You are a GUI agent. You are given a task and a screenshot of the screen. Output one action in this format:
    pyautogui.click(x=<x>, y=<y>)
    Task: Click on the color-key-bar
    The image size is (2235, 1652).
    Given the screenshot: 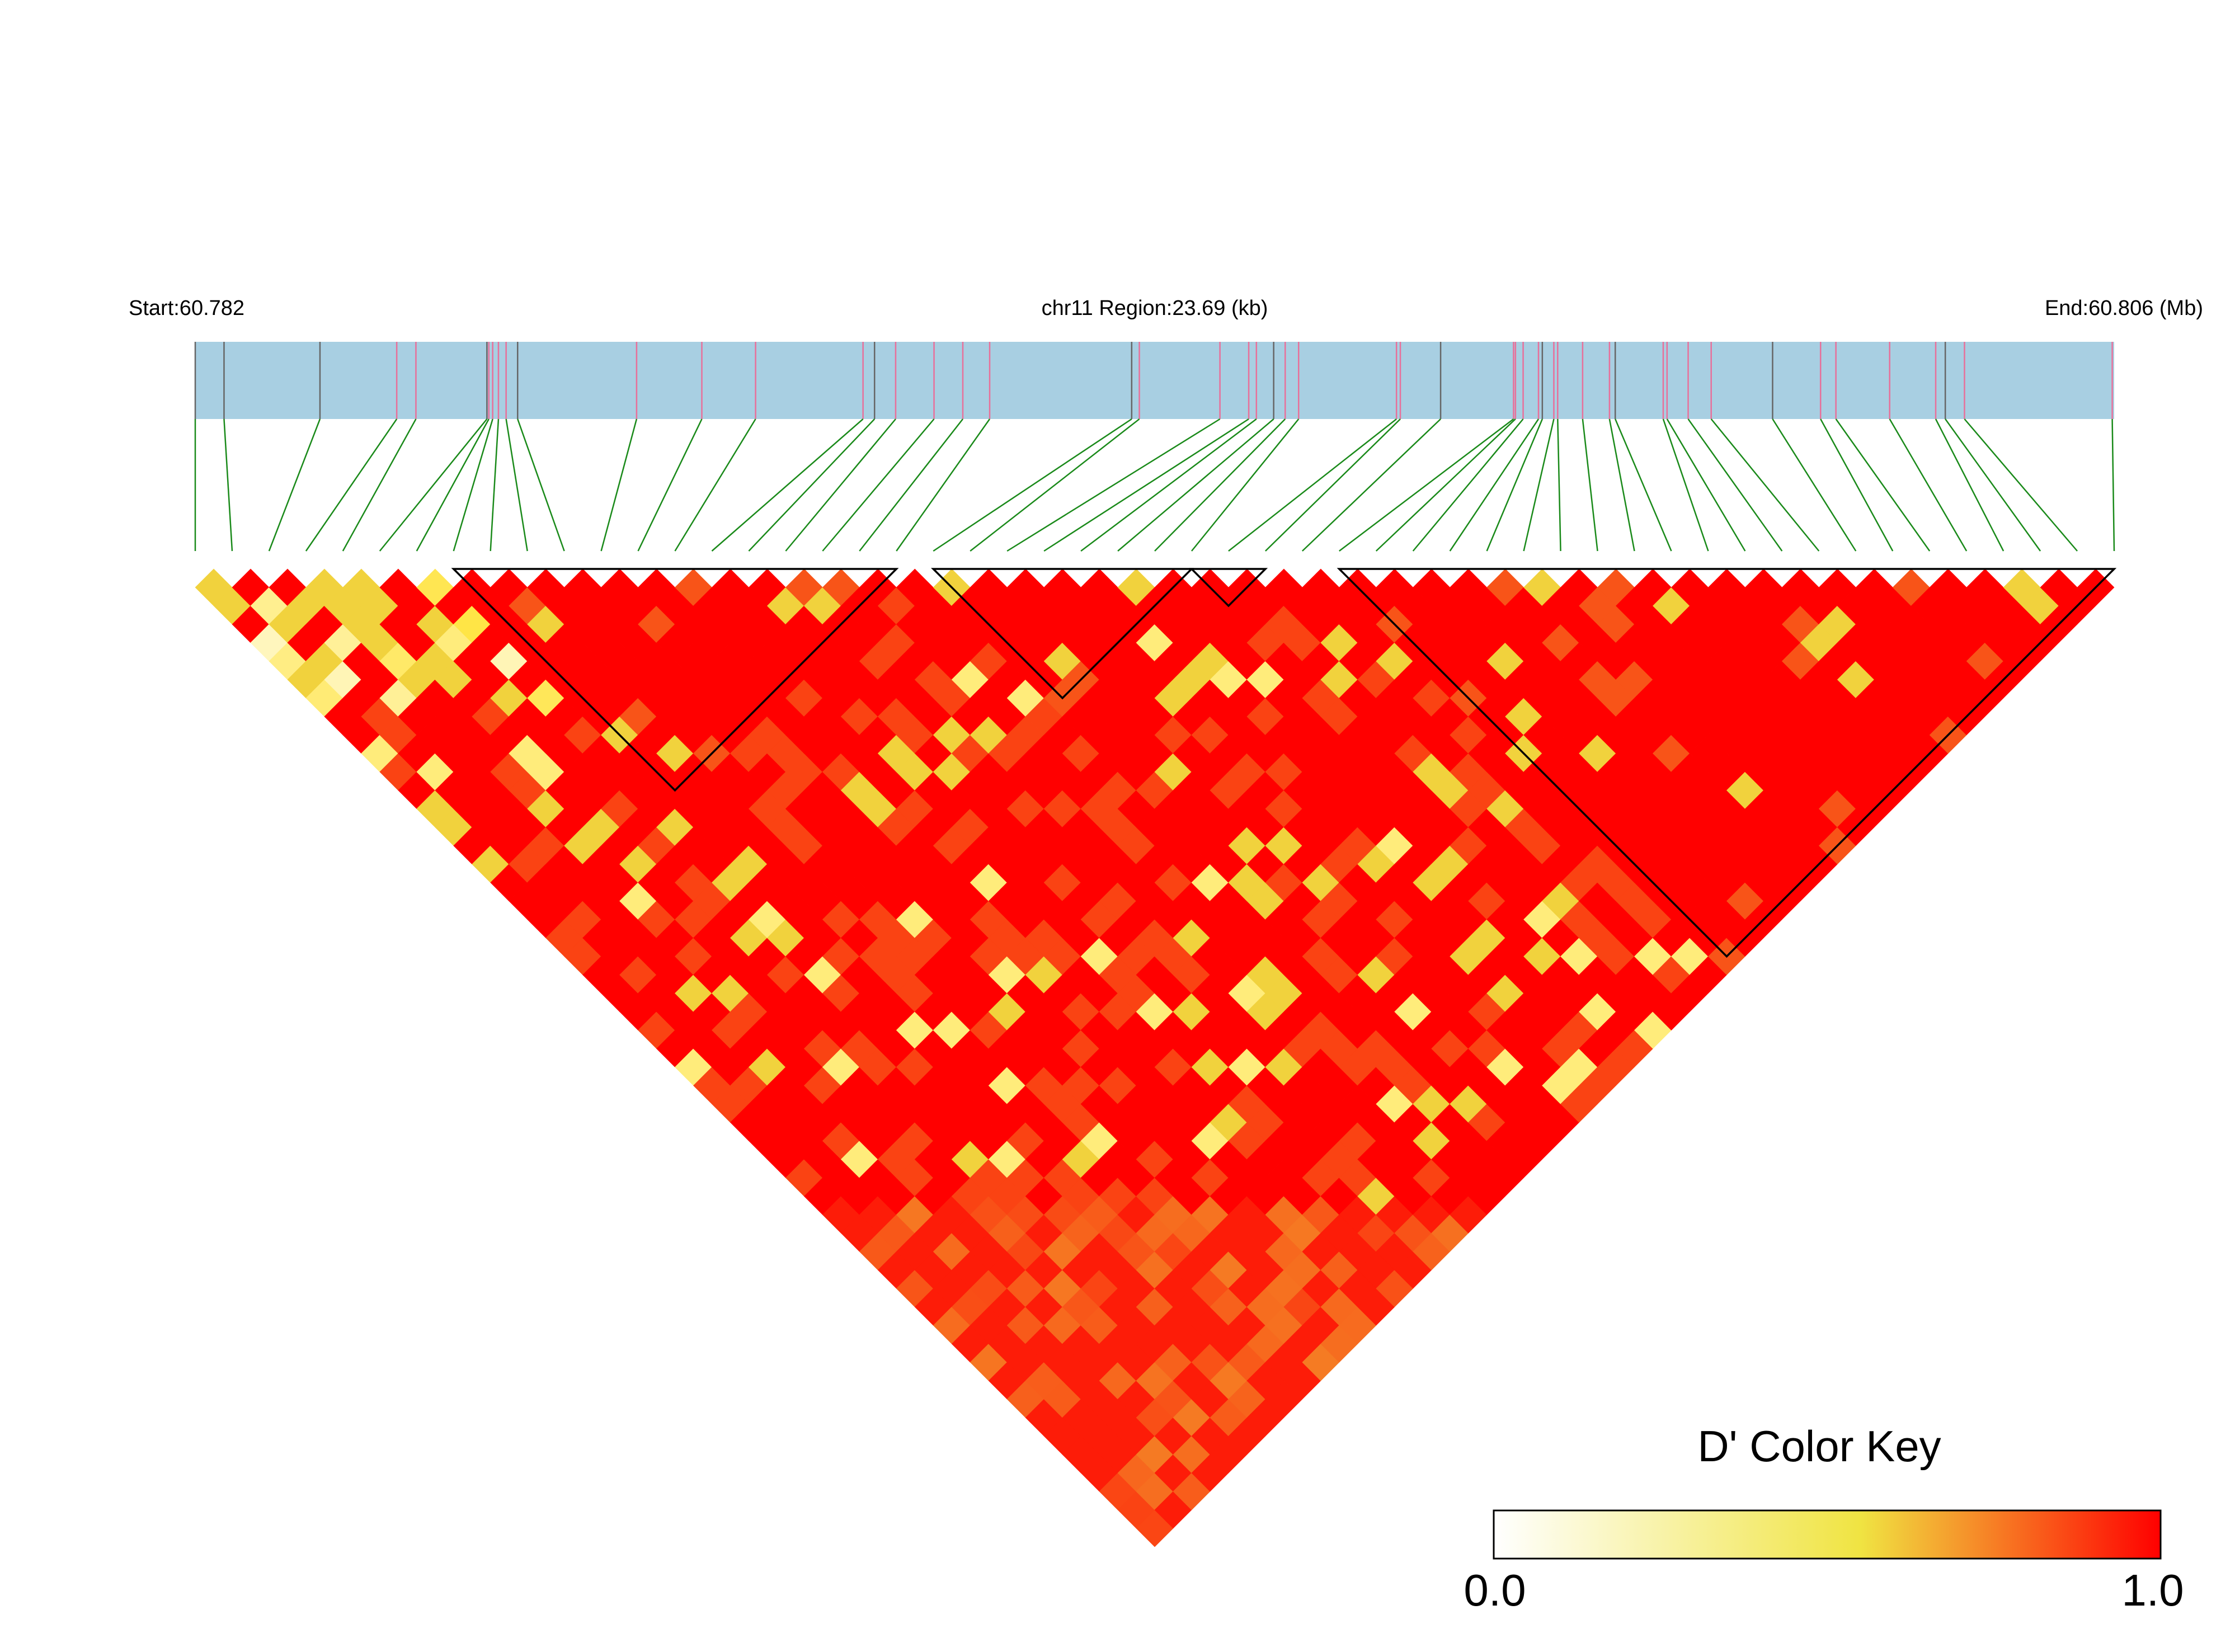 What is the action you would take?
    pyautogui.click(x=1827, y=1535)
    